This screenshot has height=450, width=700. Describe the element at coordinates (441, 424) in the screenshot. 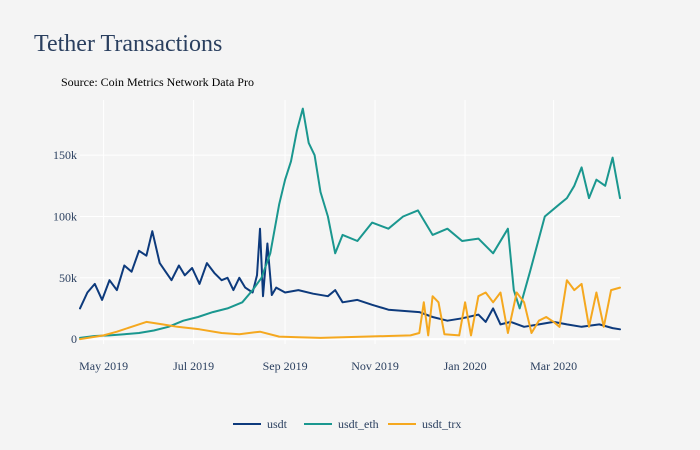

I see `legend-label-usdt-trx: usdt_trx` at that location.